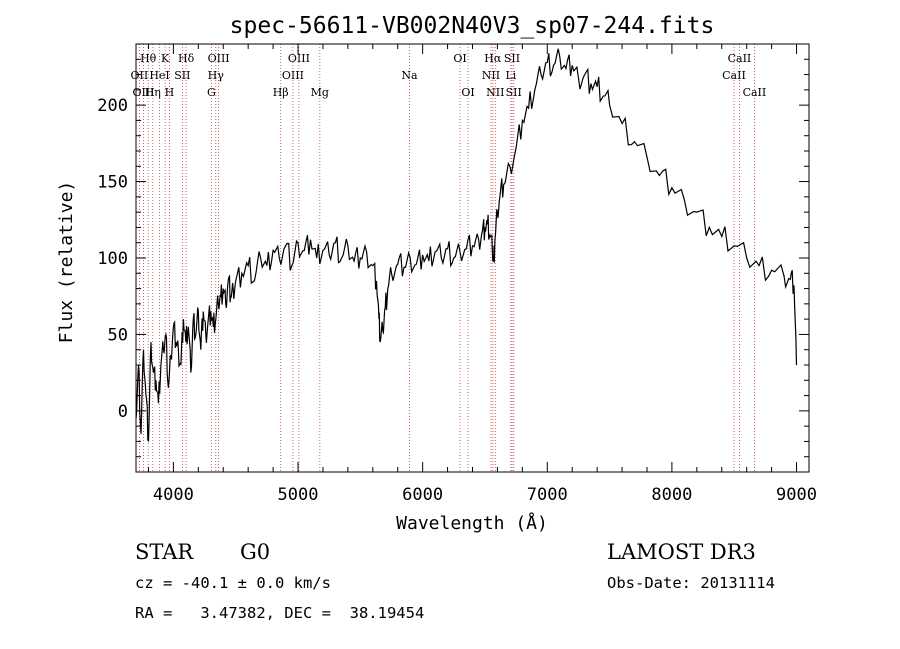 This screenshot has height=649, width=900. Describe the element at coordinates (211, 92) in the screenshot. I see `line-label-11: G` at that location.